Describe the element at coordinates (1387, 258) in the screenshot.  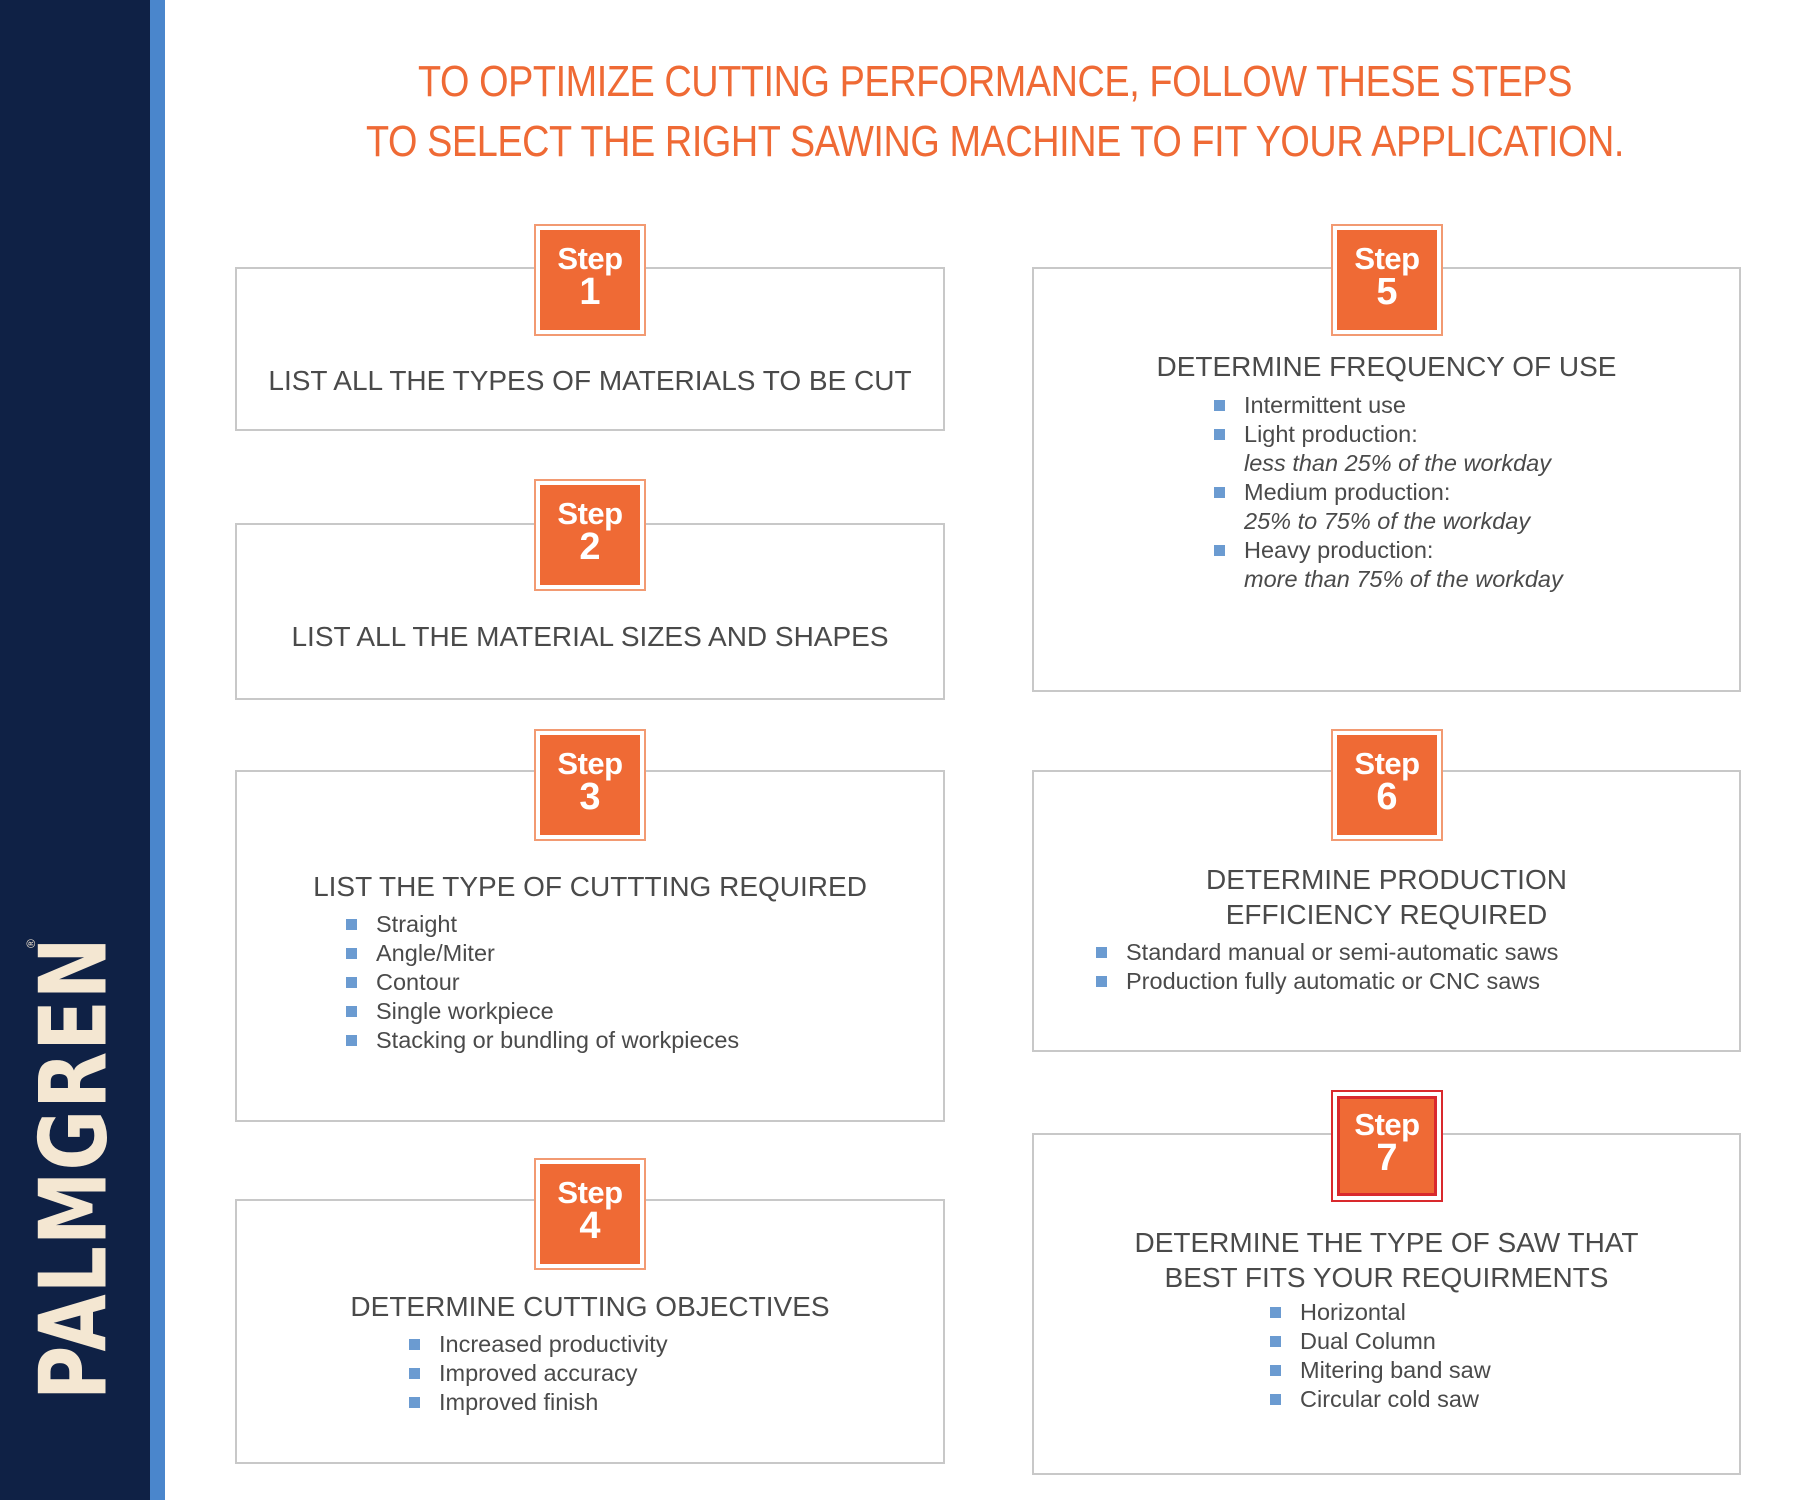
I see `step-5-label: Step` at that location.